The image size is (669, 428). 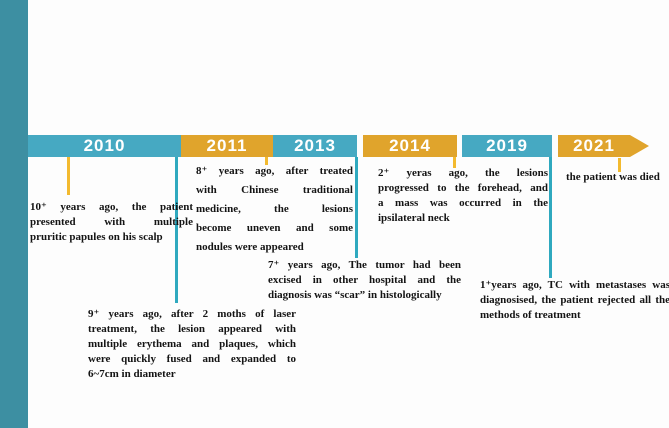 I want to click on event-text-line: 10⁺ years ago, the patient, so click(x=111, y=207).